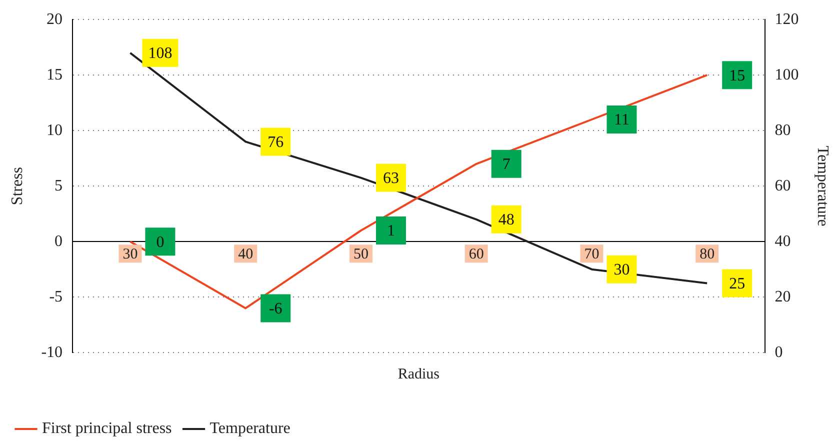 Image resolution: width=840 pixels, height=447 pixels. I want to click on data-label: 7, so click(506, 165).